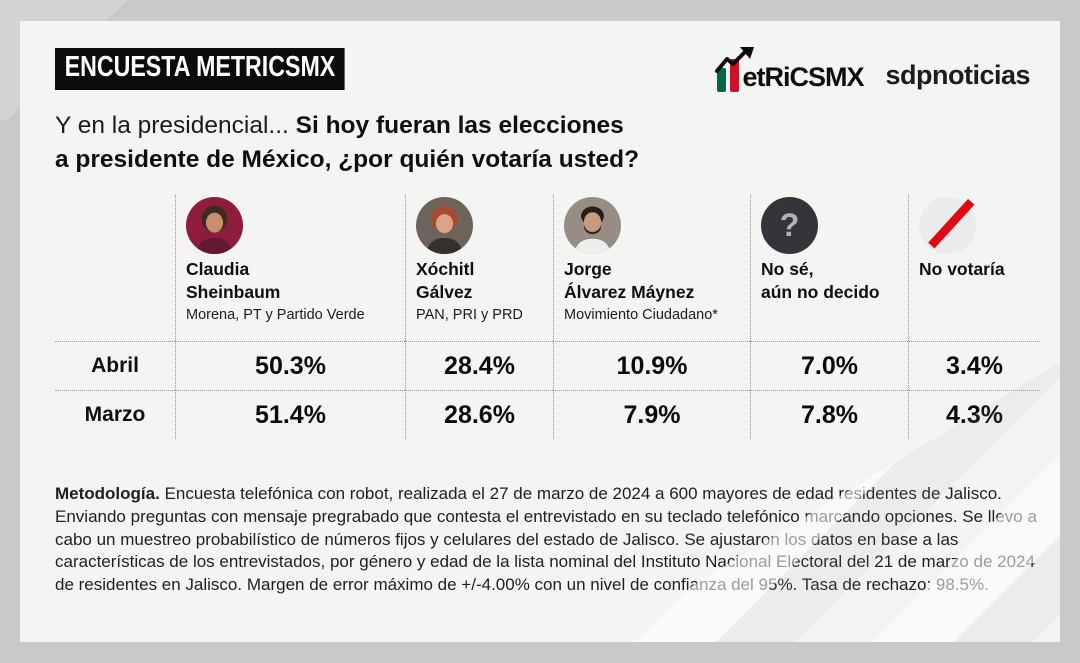  I want to click on no-vote-slash-icon, so click(947, 225).